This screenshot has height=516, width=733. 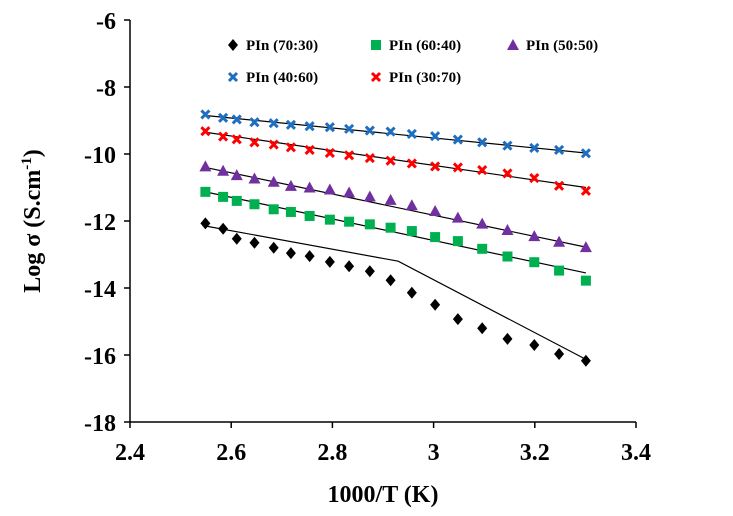 What do you see at coordinates (434, 453) in the screenshot?
I see `x-tick-label: 3` at bounding box center [434, 453].